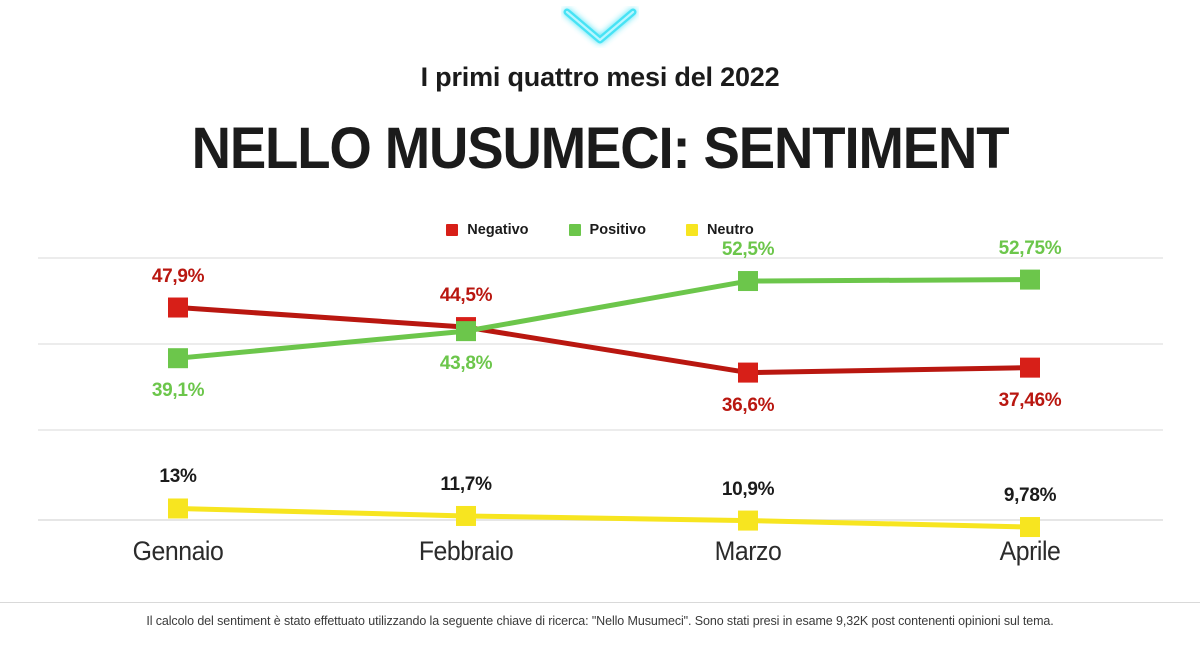  I want to click on legend-label-negativo: Negativo, so click(498, 230).